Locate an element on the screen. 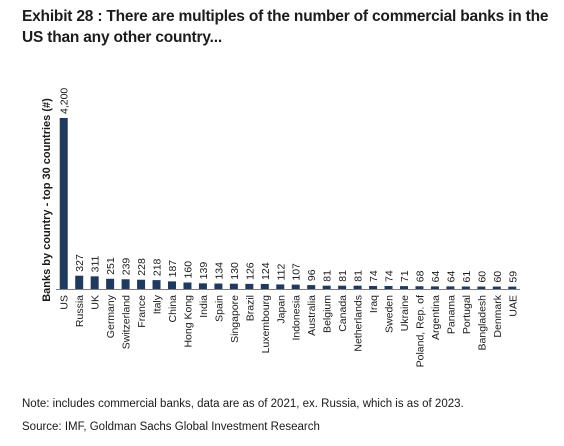 The height and width of the screenshot is (446, 564). category-label: Ukraine is located at coordinates (405, 313).